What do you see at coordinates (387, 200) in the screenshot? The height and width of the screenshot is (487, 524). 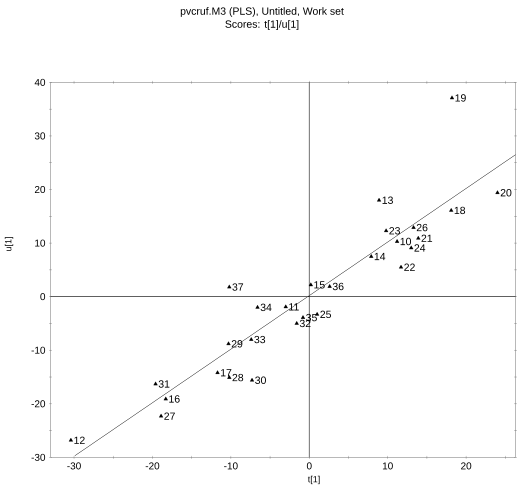 I see `annotation: 13` at bounding box center [387, 200].